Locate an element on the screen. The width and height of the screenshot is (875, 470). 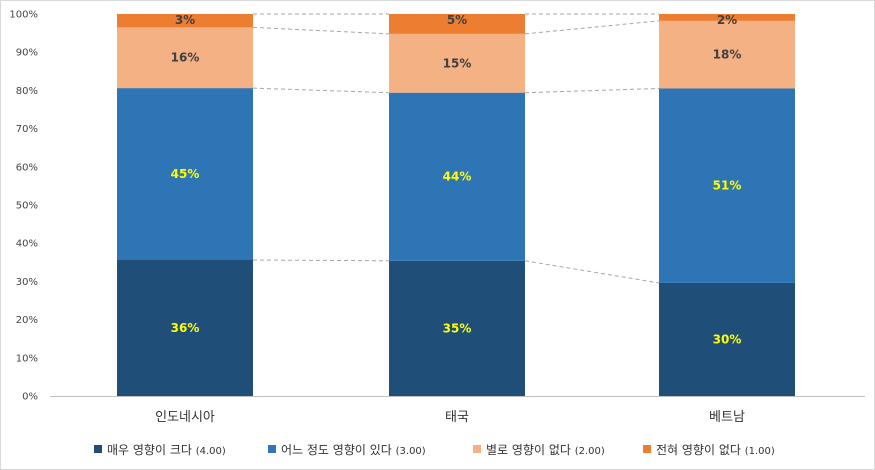
y-tick-label: 80% is located at coordinates (27, 91).